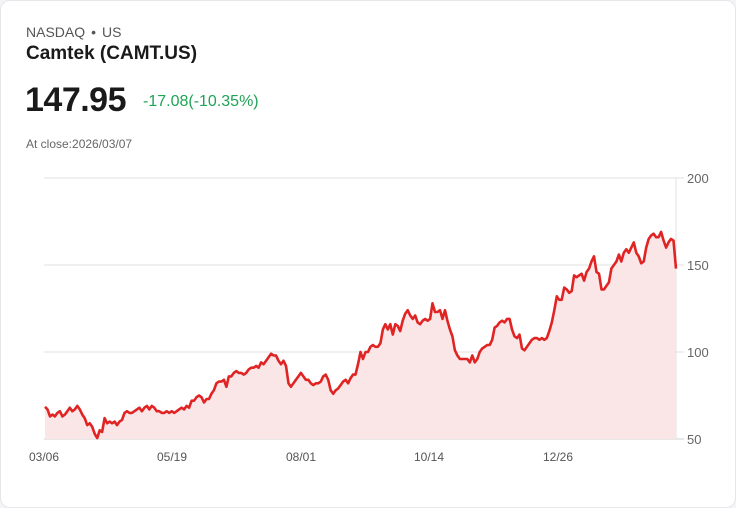 The image size is (736, 508). I want to click on y-axis-labels: 200 150 100 50, so click(698, 309).